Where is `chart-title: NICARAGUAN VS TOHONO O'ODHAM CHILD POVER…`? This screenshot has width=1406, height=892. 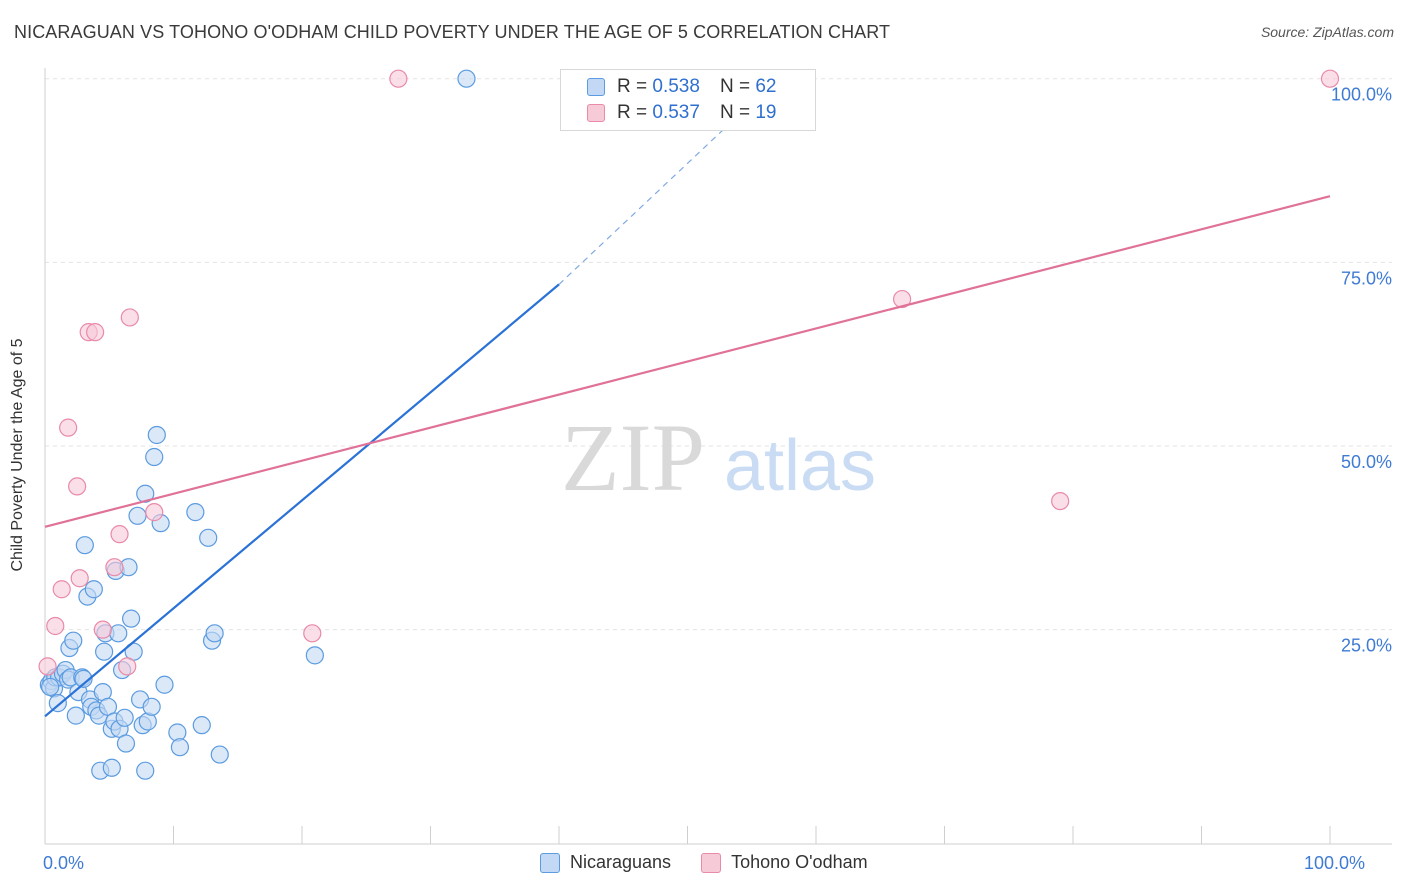 chart-title: NICARAGUAN VS TOHONO O'ODHAM CHILD POVER… is located at coordinates (452, 32).